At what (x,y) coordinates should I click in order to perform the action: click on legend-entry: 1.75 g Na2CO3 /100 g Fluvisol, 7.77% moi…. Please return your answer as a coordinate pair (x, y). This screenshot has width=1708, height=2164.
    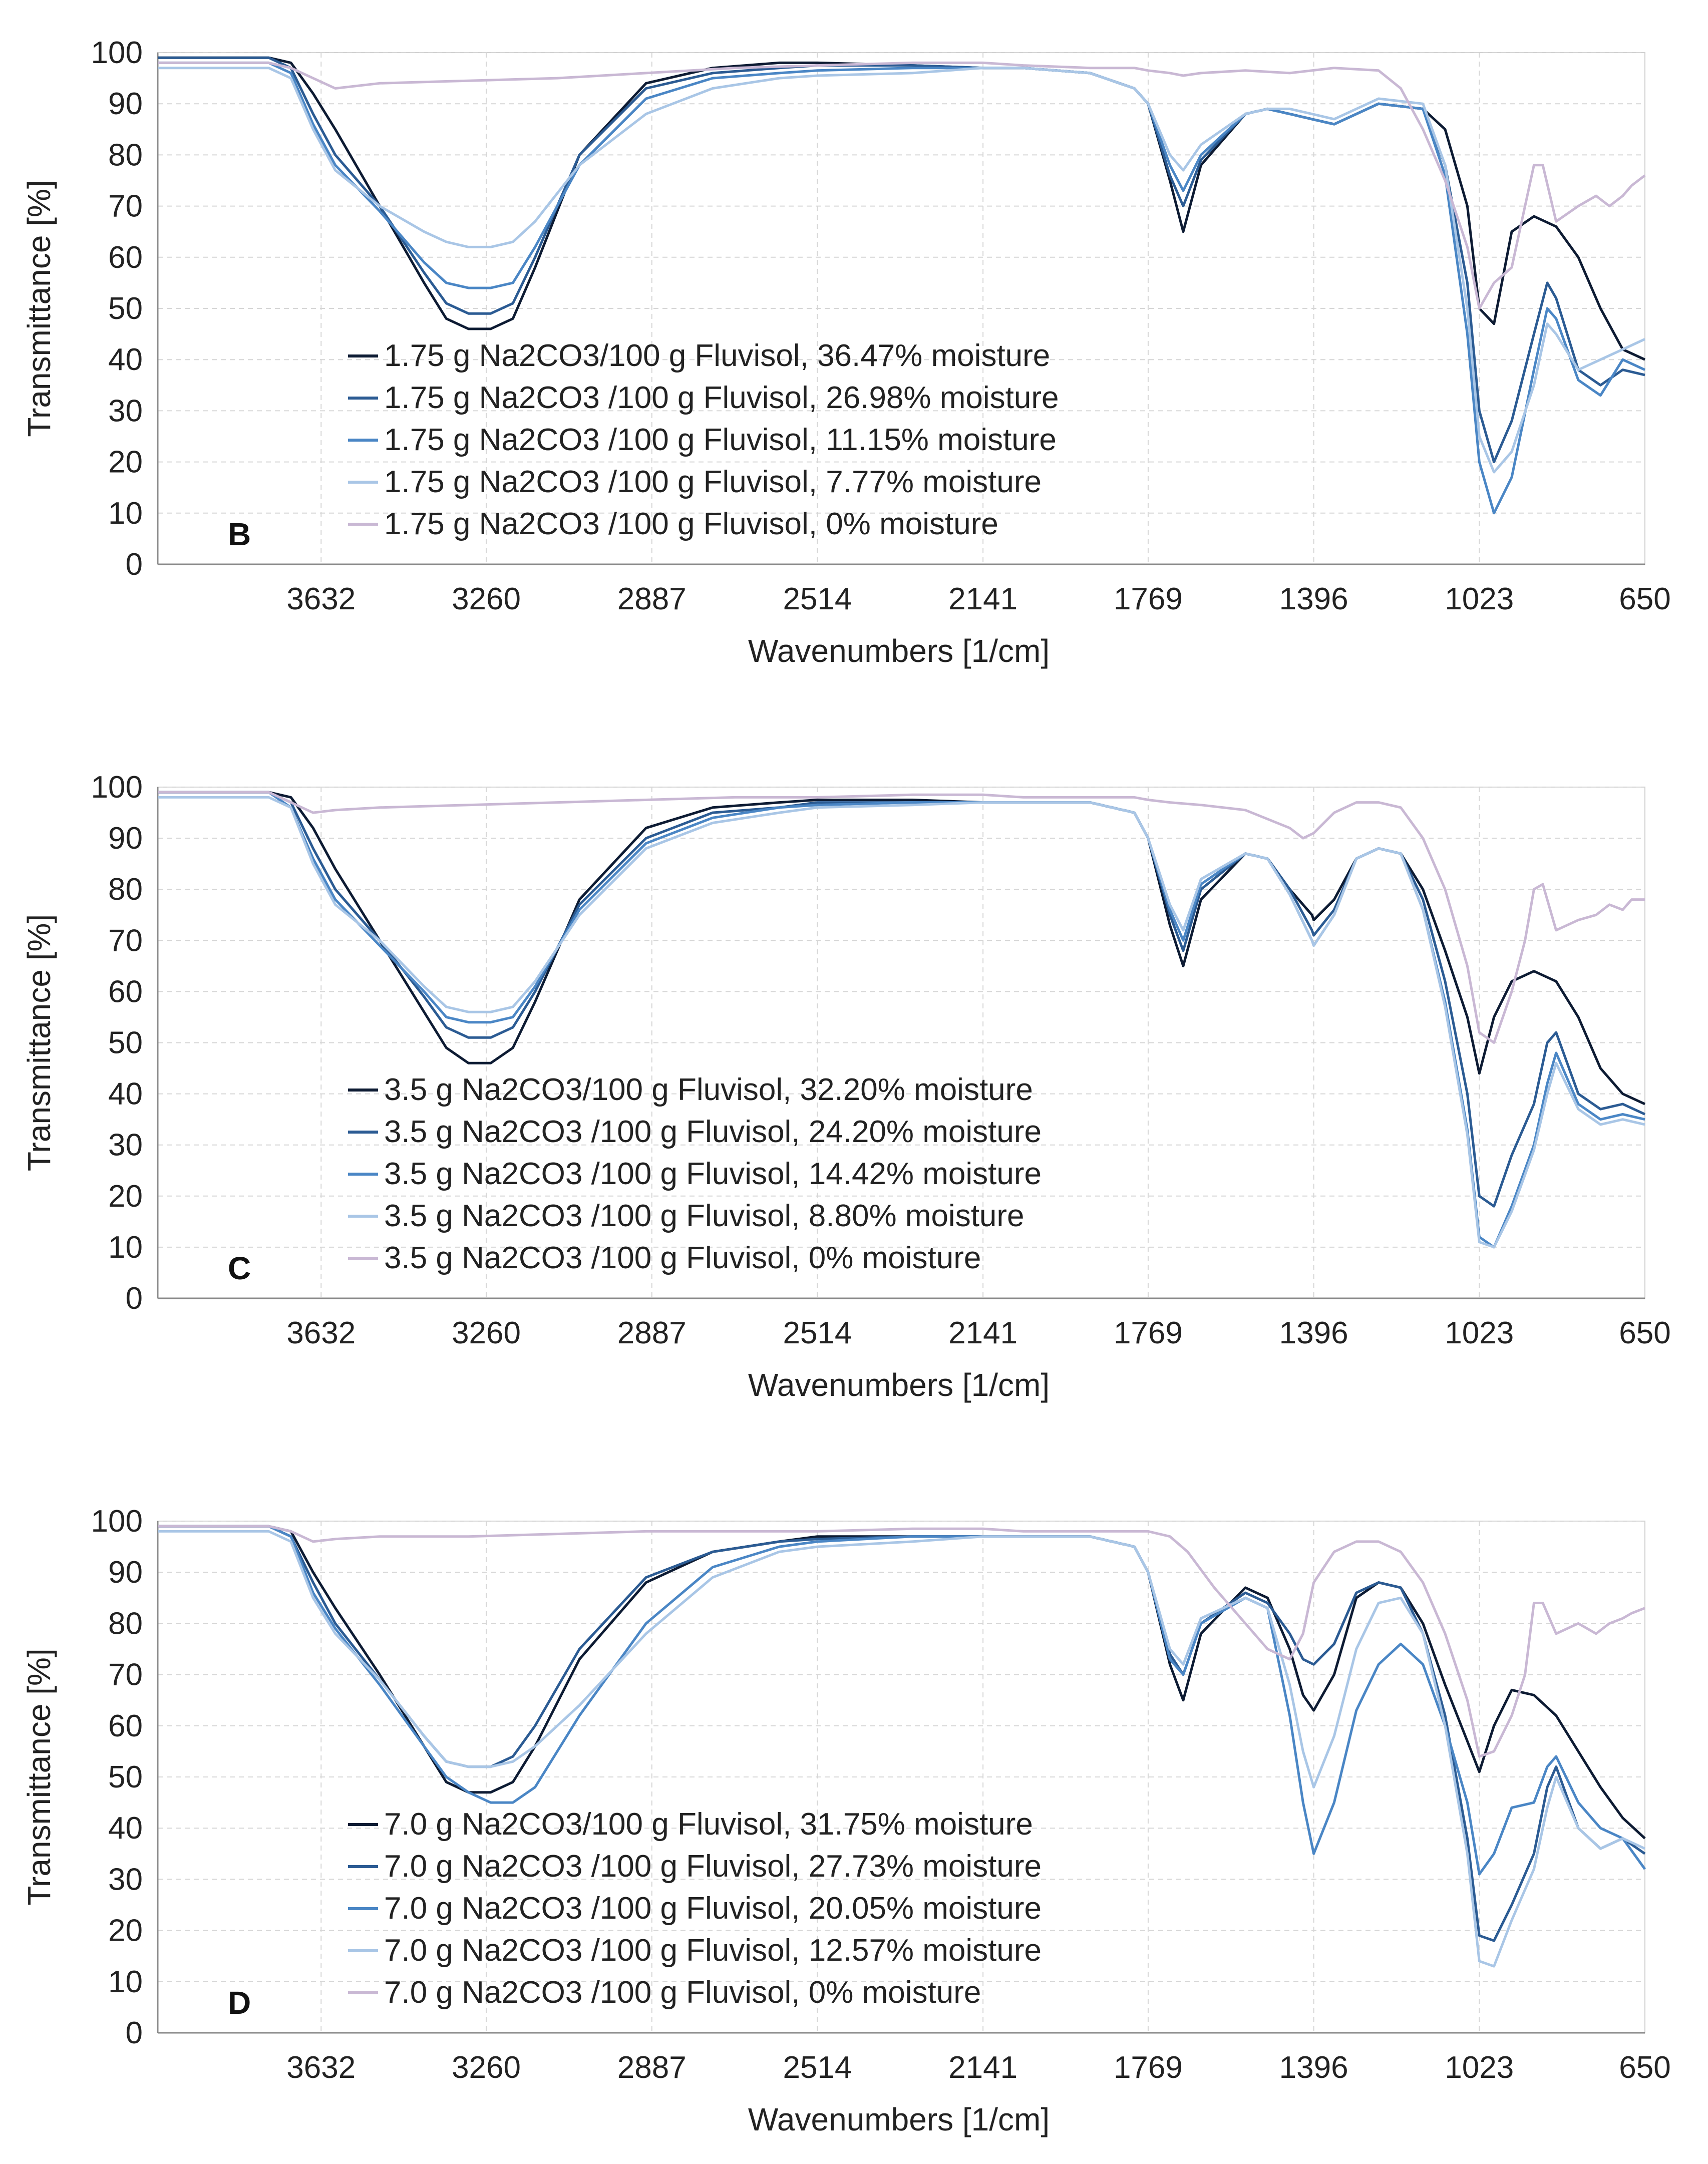
    Looking at the image, I should click on (713, 482).